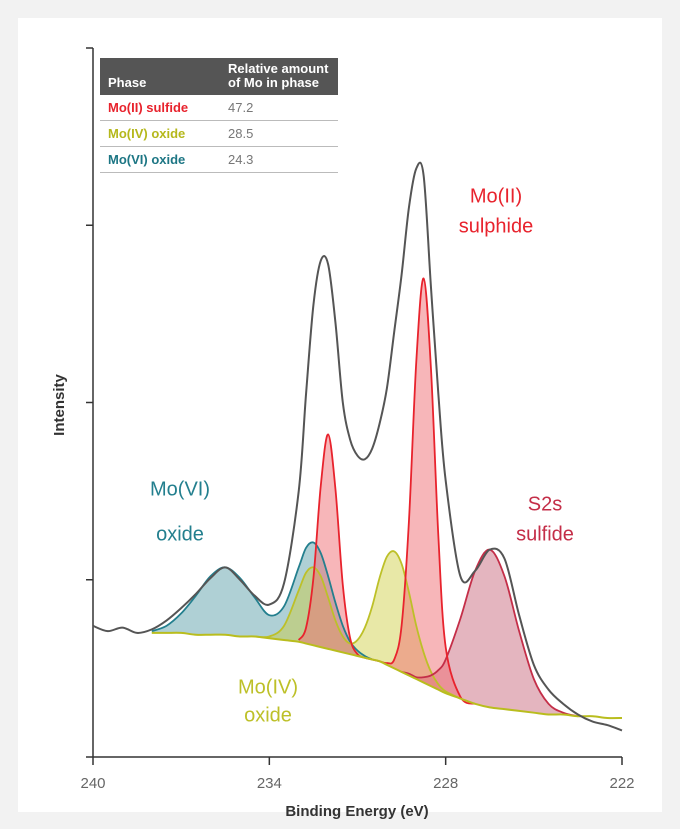 Image resolution: width=680 pixels, height=829 pixels. I want to click on background-line, so click(387, 675).